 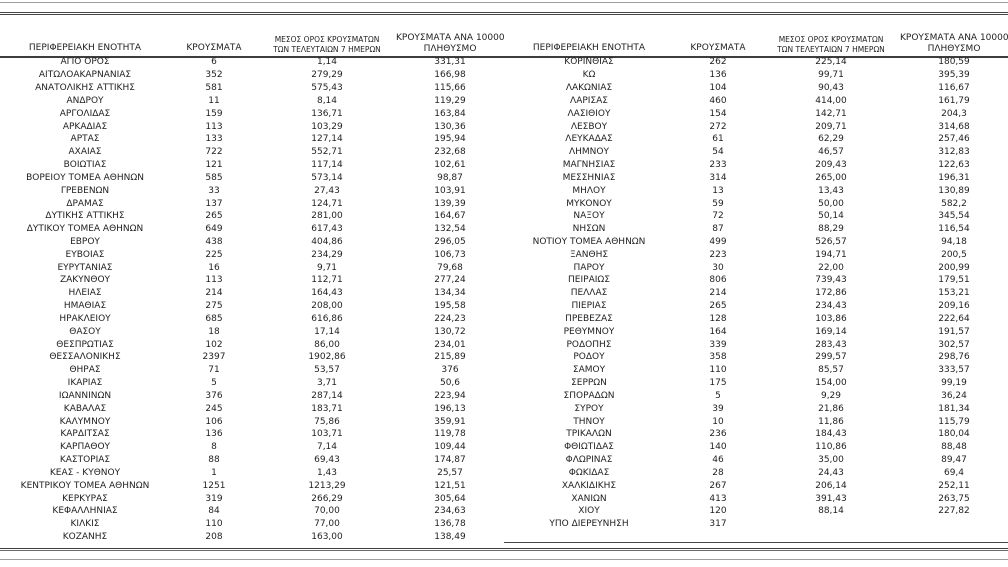 I want to click on per100k-value: 181,34, so click(x=954, y=408).